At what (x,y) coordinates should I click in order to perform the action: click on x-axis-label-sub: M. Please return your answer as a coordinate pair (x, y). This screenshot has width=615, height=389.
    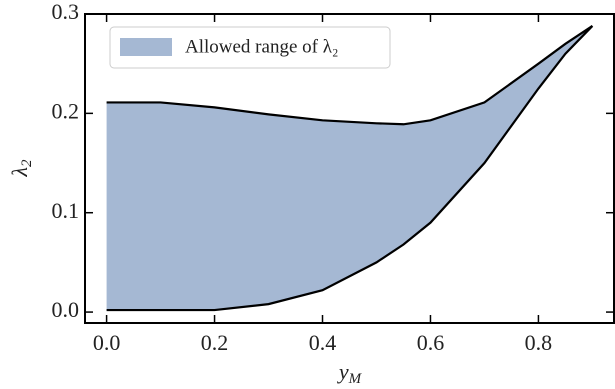
    Looking at the image, I should click on (355, 379).